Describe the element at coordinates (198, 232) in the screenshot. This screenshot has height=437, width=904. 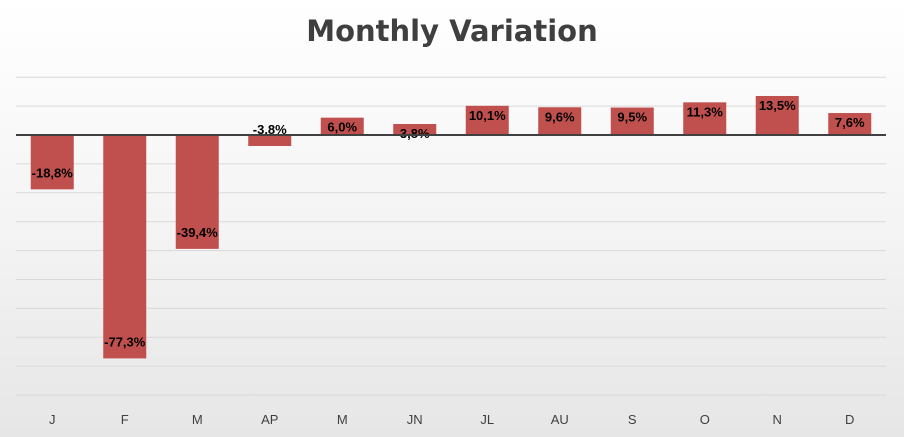
I see `data-label-2: -39,4%` at that location.